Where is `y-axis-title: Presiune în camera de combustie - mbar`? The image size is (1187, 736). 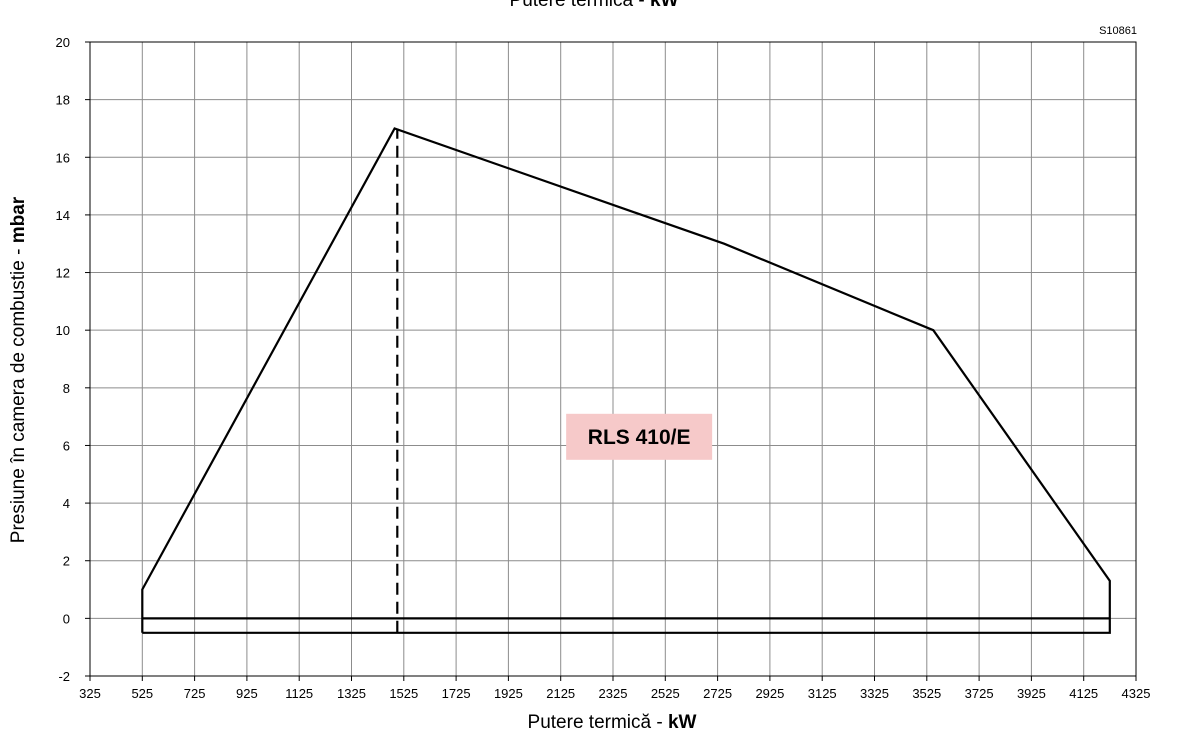
y-axis-title: Presiune în camera de combustie - mbar is located at coordinates (18, 369).